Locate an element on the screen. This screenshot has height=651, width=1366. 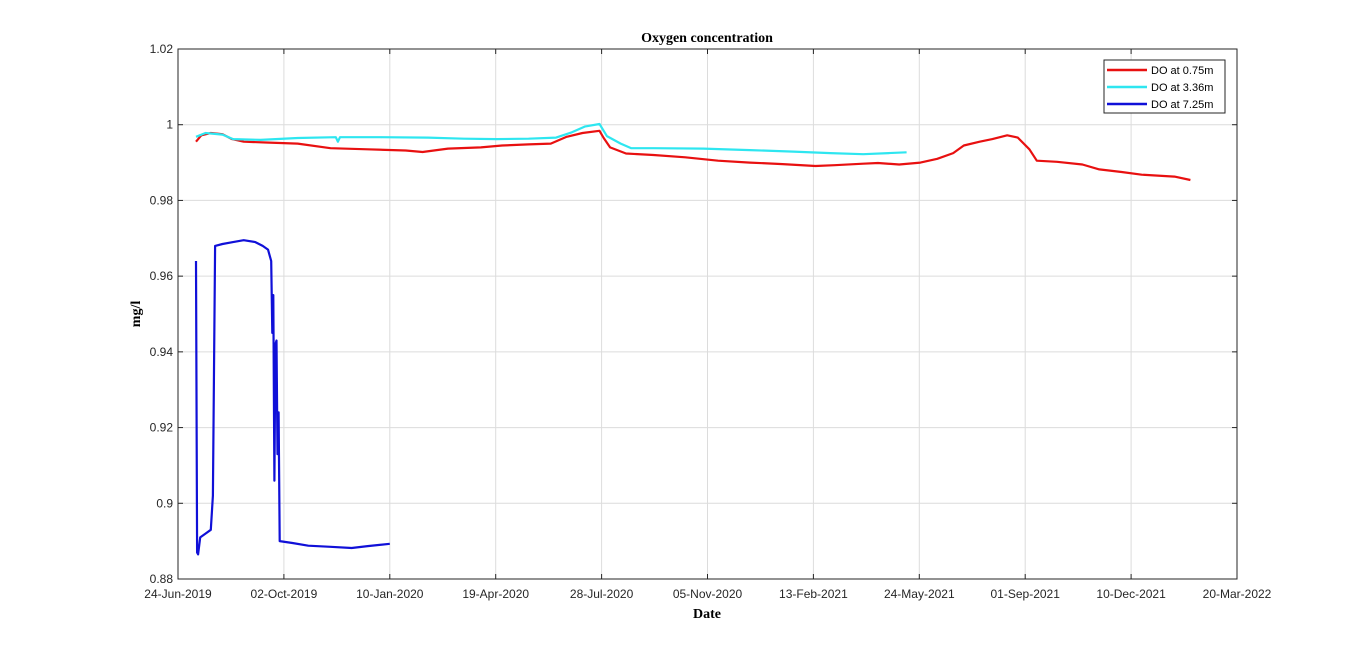
x-tick-label: 20-Mar-2022 is located at coordinates (1237, 594).